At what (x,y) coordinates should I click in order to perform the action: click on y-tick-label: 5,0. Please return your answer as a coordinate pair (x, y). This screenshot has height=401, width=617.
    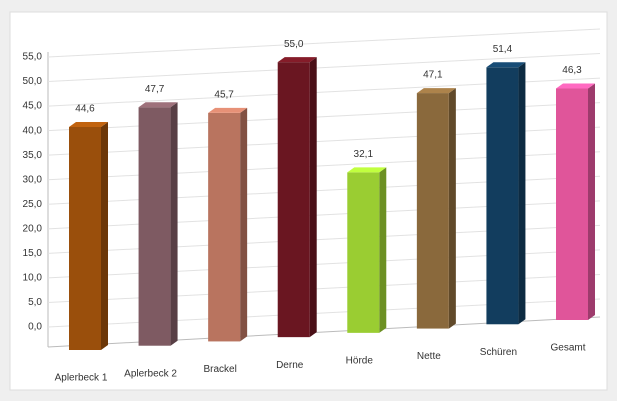
    Looking at the image, I should click on (35, 302).